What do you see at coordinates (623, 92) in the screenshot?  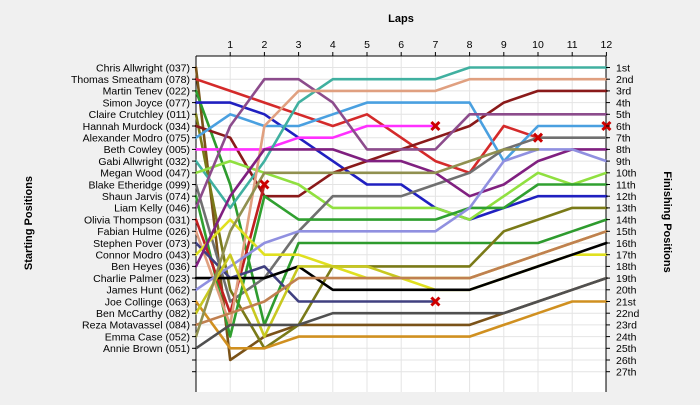 I see `finishing-position-label: 3rd` at bounding box center [623, 92].